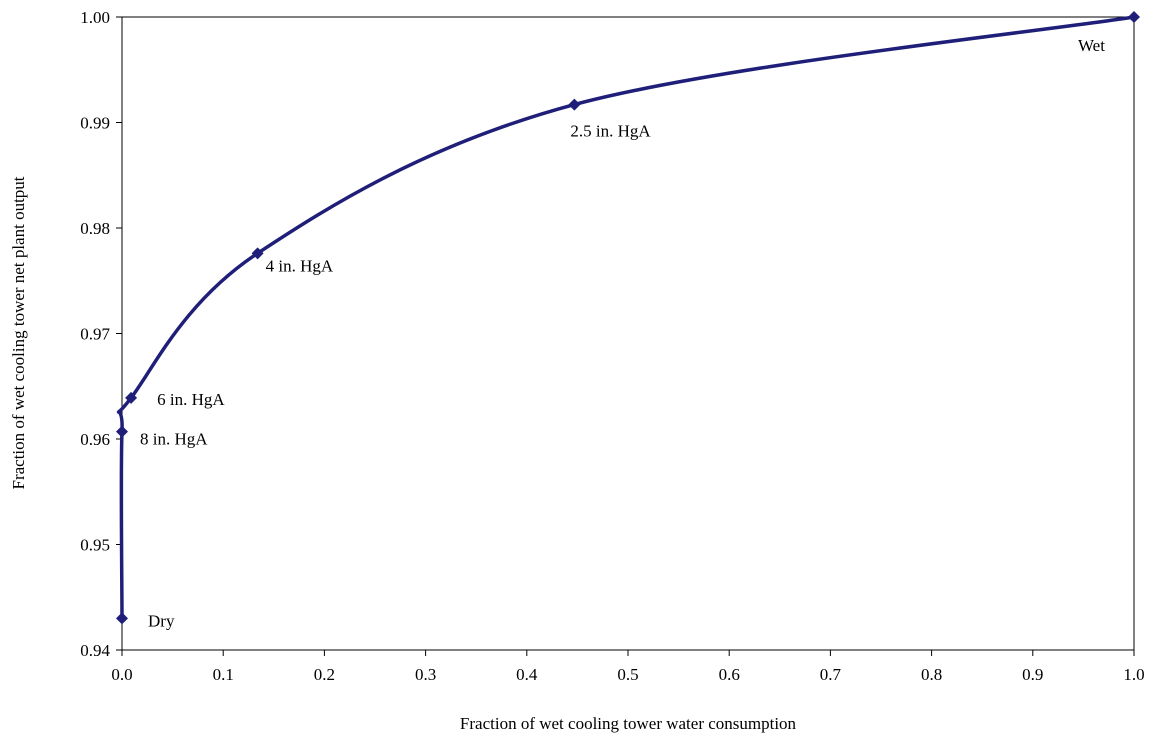  What do you see at coordinates (174, 439) in the screenshot?
I see `data-point-label: 8 in. HgA` at bounding box center [174, 439].